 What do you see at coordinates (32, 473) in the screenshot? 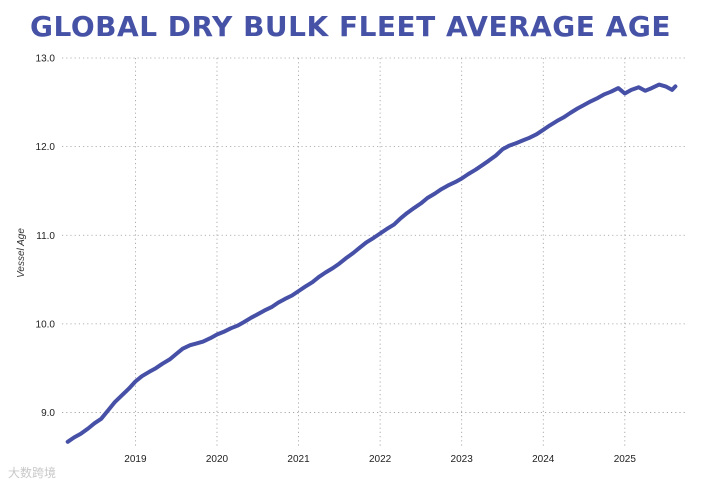
I see `watermark-text: 大数跨境` at bounding box center [32, 473].